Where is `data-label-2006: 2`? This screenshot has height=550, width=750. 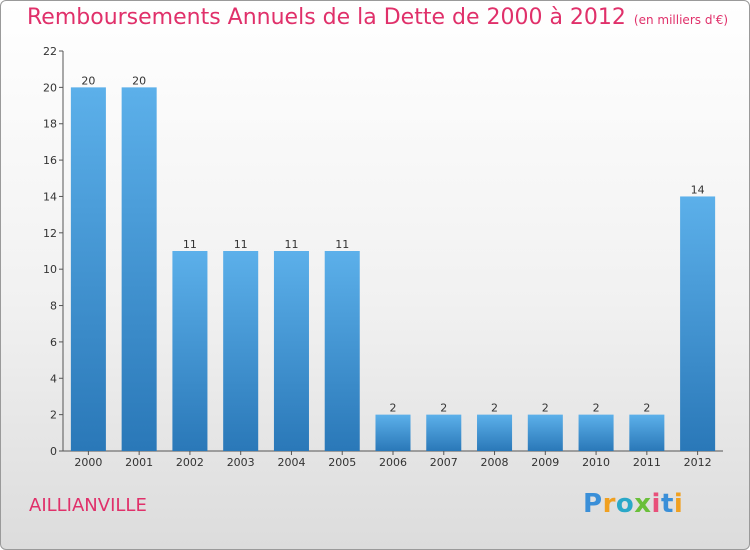
data-label-2006: 2 is located at coordinates (393, 408).